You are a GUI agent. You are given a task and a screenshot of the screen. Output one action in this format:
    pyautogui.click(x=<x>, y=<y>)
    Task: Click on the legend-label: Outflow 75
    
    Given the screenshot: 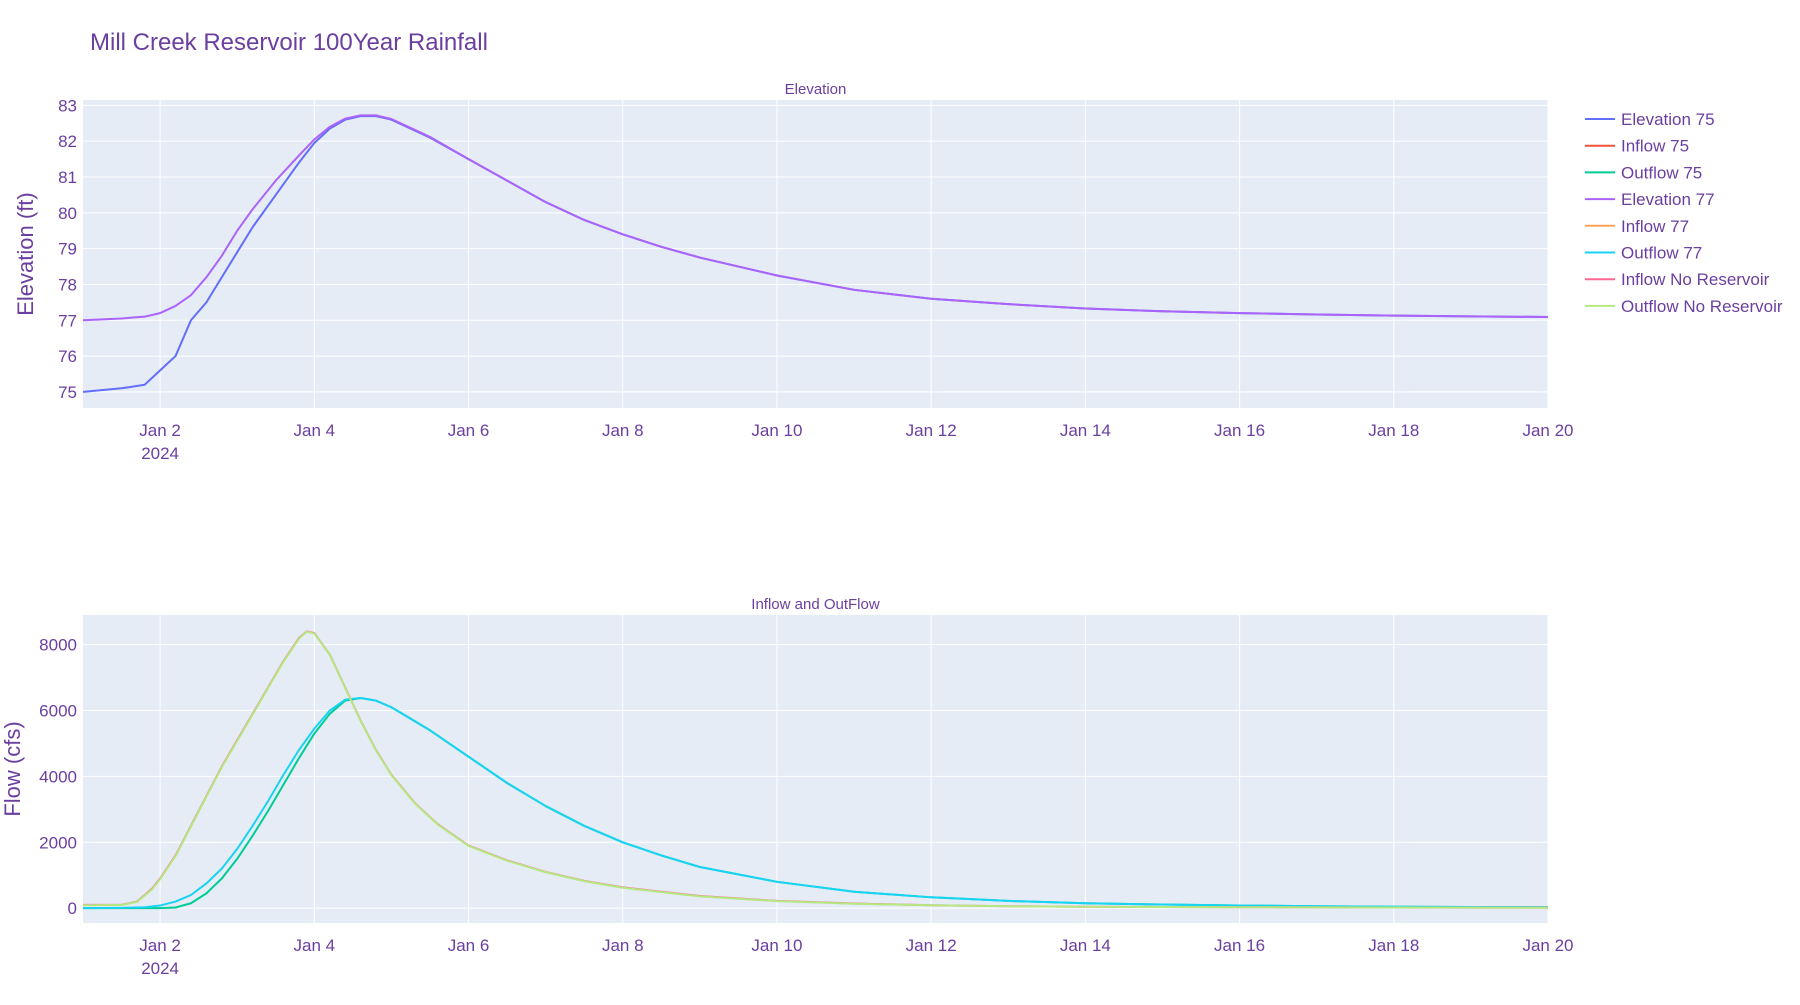 What is the action you would take?
    pyautogui.click(x=1661, y=172)
    